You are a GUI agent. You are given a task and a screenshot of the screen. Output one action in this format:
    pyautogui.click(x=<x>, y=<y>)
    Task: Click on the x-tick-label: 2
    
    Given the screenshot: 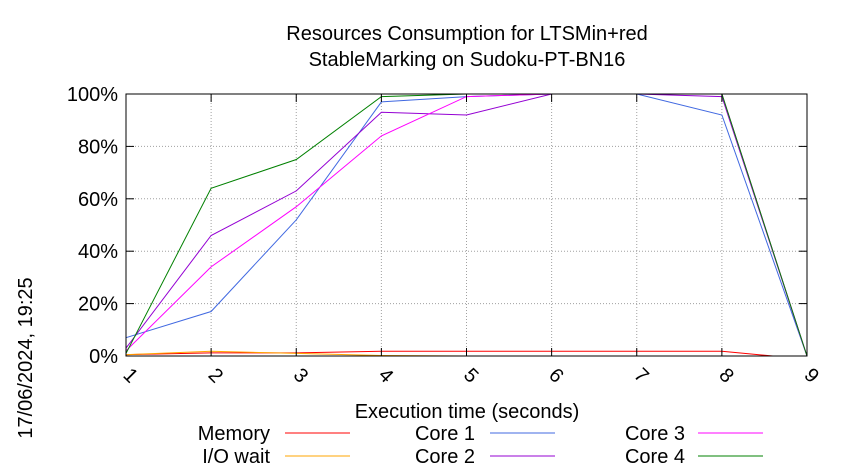 What is the action you would take?
    pyautogui.click(x=215, y=375)
    